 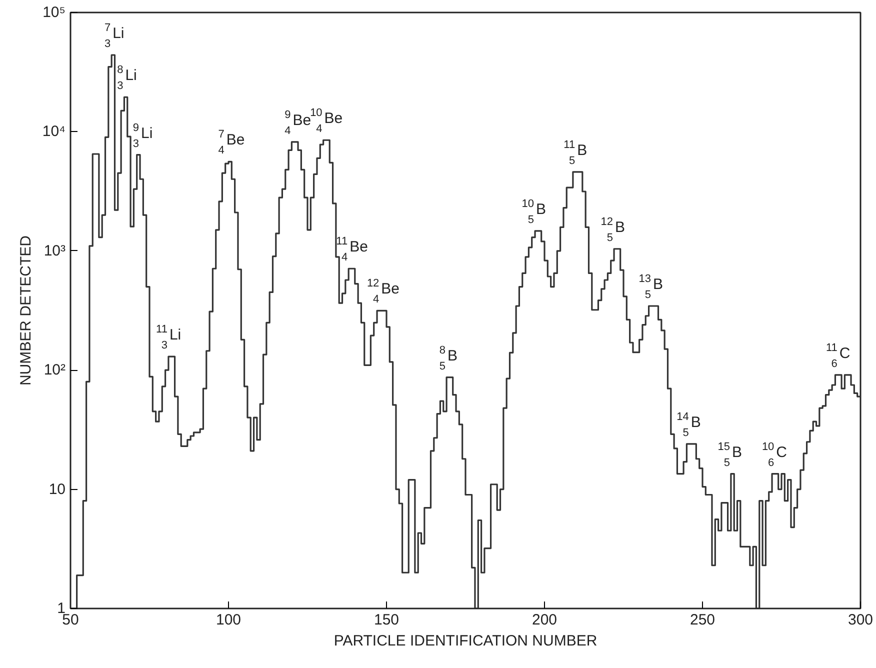 I want to click on x-axis-title: PARTICLE IDENTIFICATION NUMBER, so click(x=466, y=641).